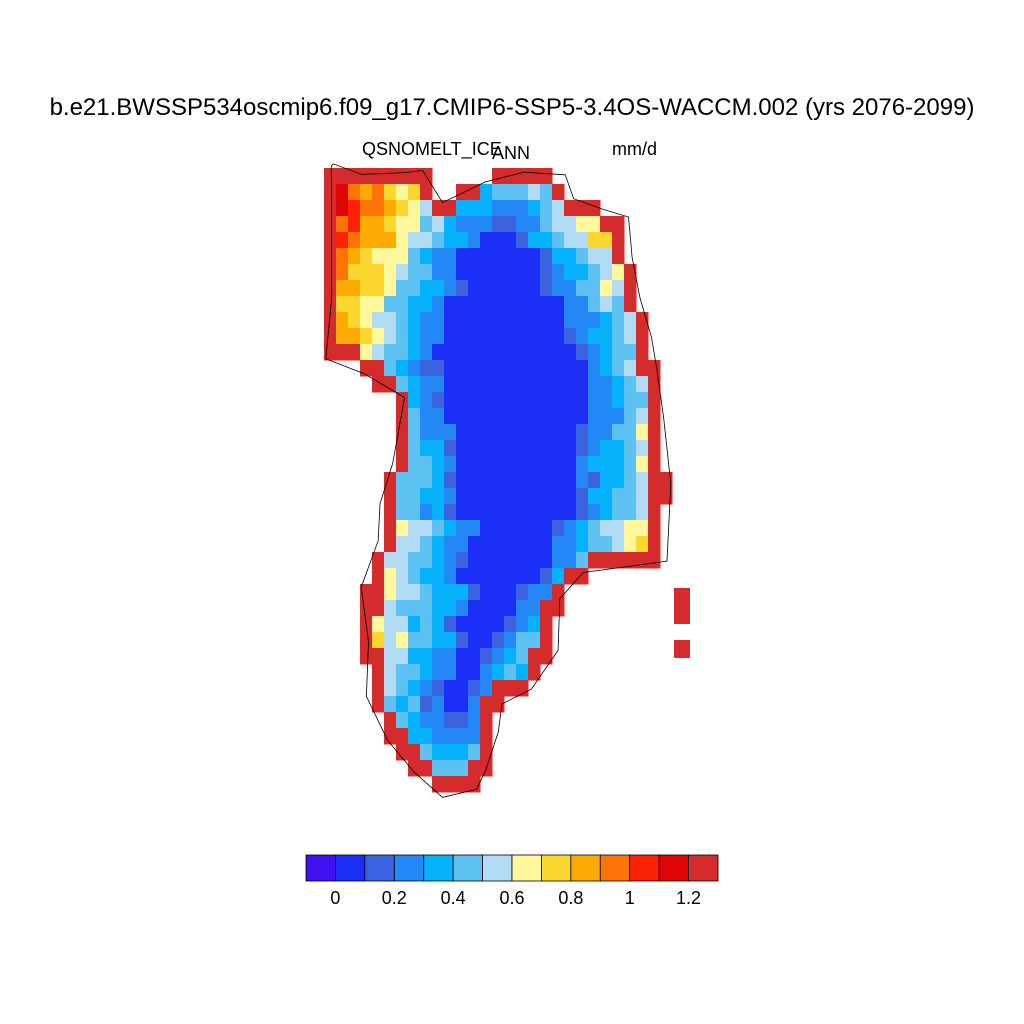 Image resolution: width=1024 pixels, height=1024 pixels. What do you see at coordinates (394, 898) in the screenshot?
I see `colorbar-tick-label: 0.2` at bounding box center [394, 898].